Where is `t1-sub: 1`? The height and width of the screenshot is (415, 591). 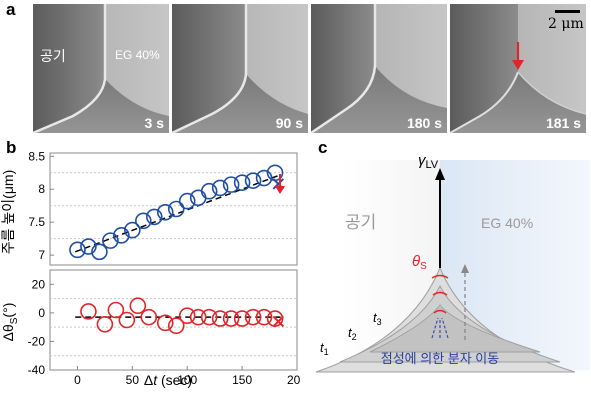 t1-sub: 1 is located at coordinates (326, 352).